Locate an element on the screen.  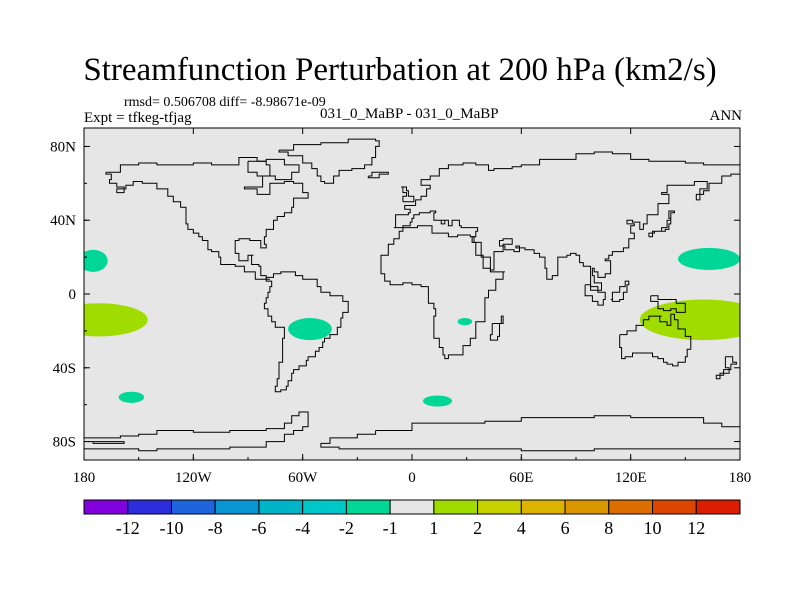
y-tick-label: 40S is located at coordinates (64, 369).